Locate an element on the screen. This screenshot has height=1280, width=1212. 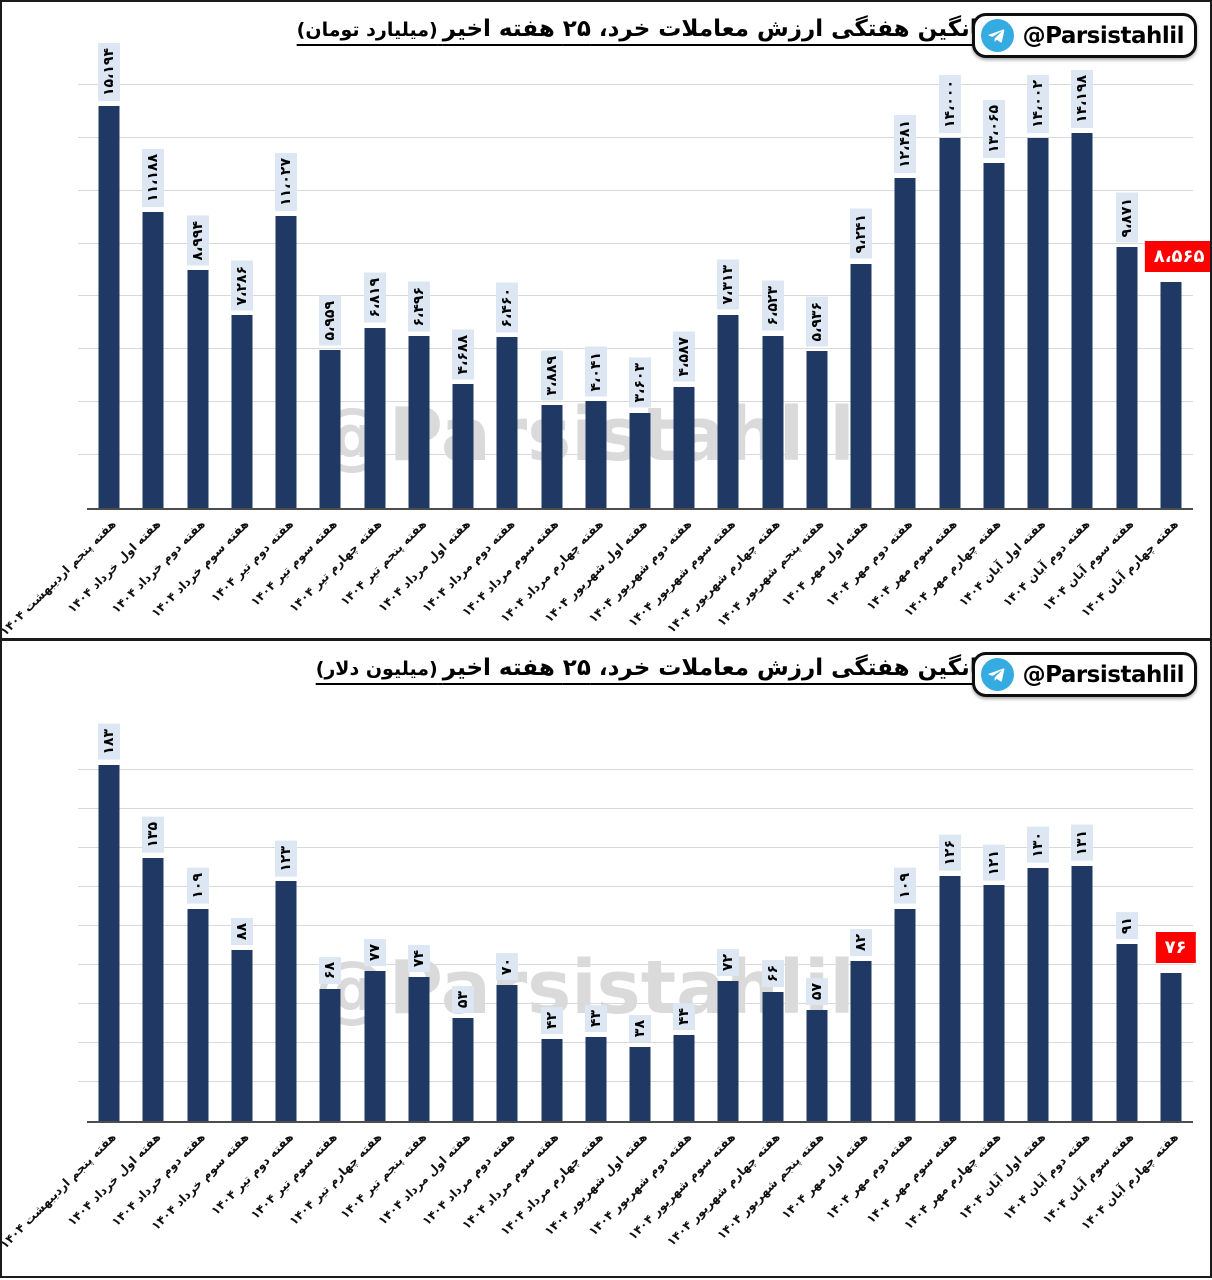
chart-title-unit: (میلیارد تومان) is located at coordinates (367, 30).